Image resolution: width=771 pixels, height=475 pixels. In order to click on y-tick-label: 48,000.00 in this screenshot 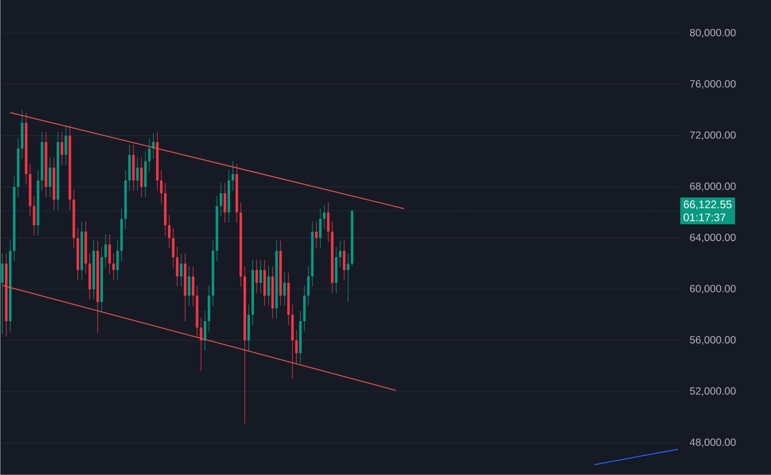, I will do `click(713, 443)`.